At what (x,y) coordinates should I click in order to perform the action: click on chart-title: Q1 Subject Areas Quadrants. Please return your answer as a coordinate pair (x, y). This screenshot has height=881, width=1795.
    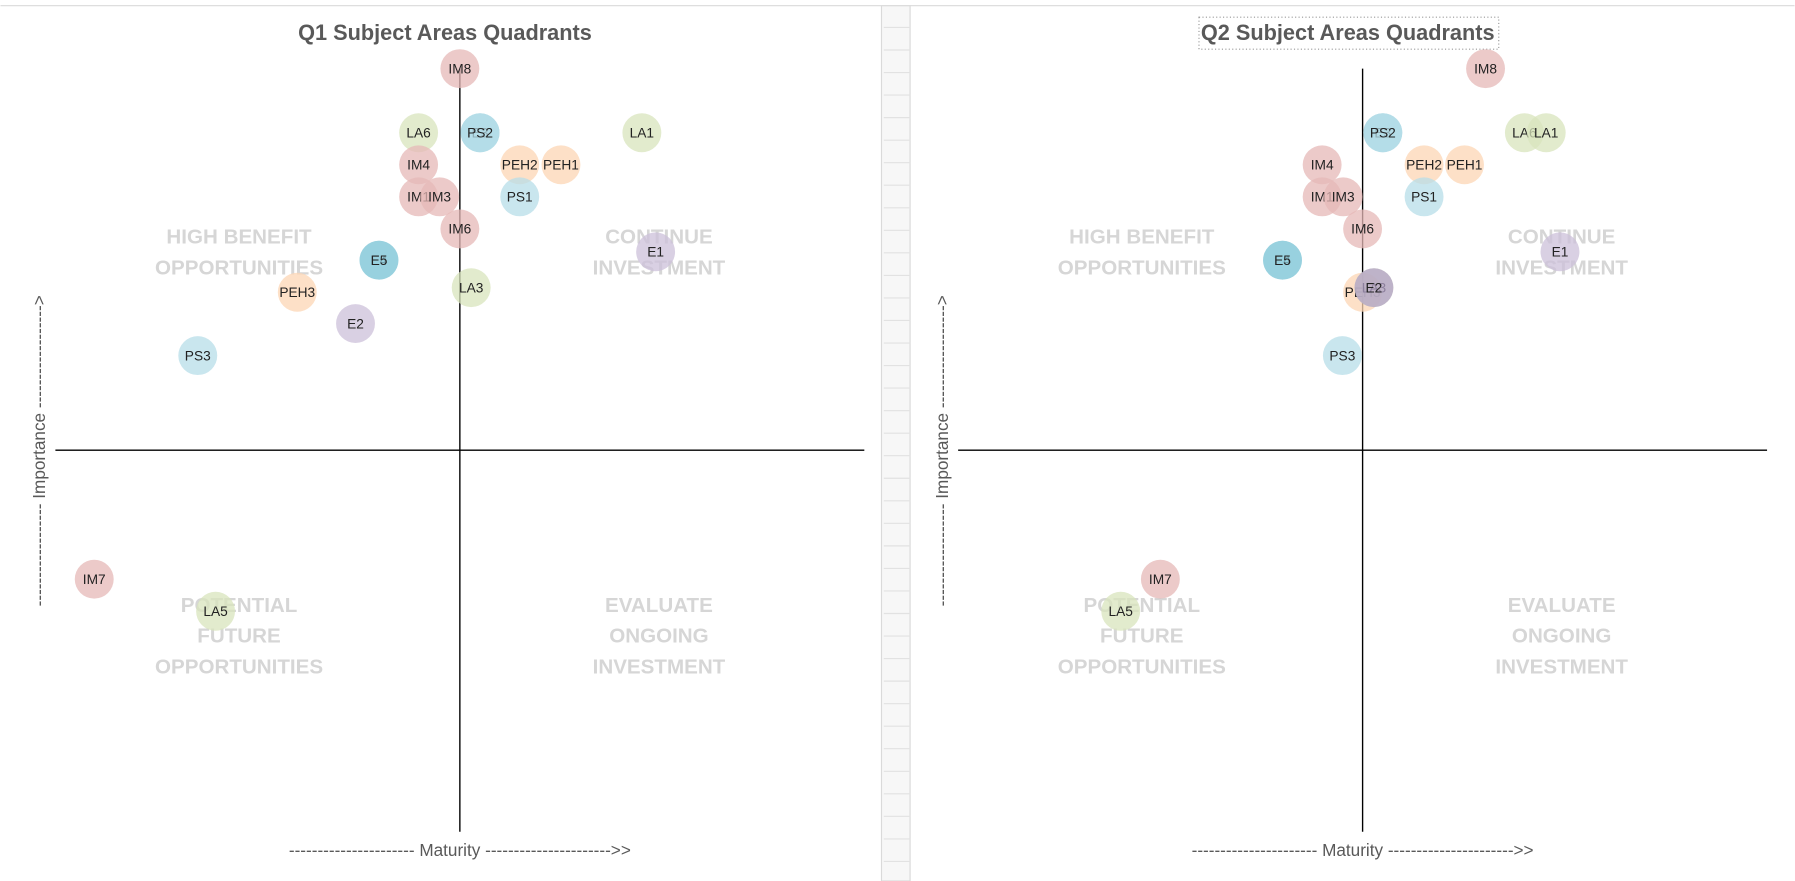
    Looking at the image, I should click on (445, 32).